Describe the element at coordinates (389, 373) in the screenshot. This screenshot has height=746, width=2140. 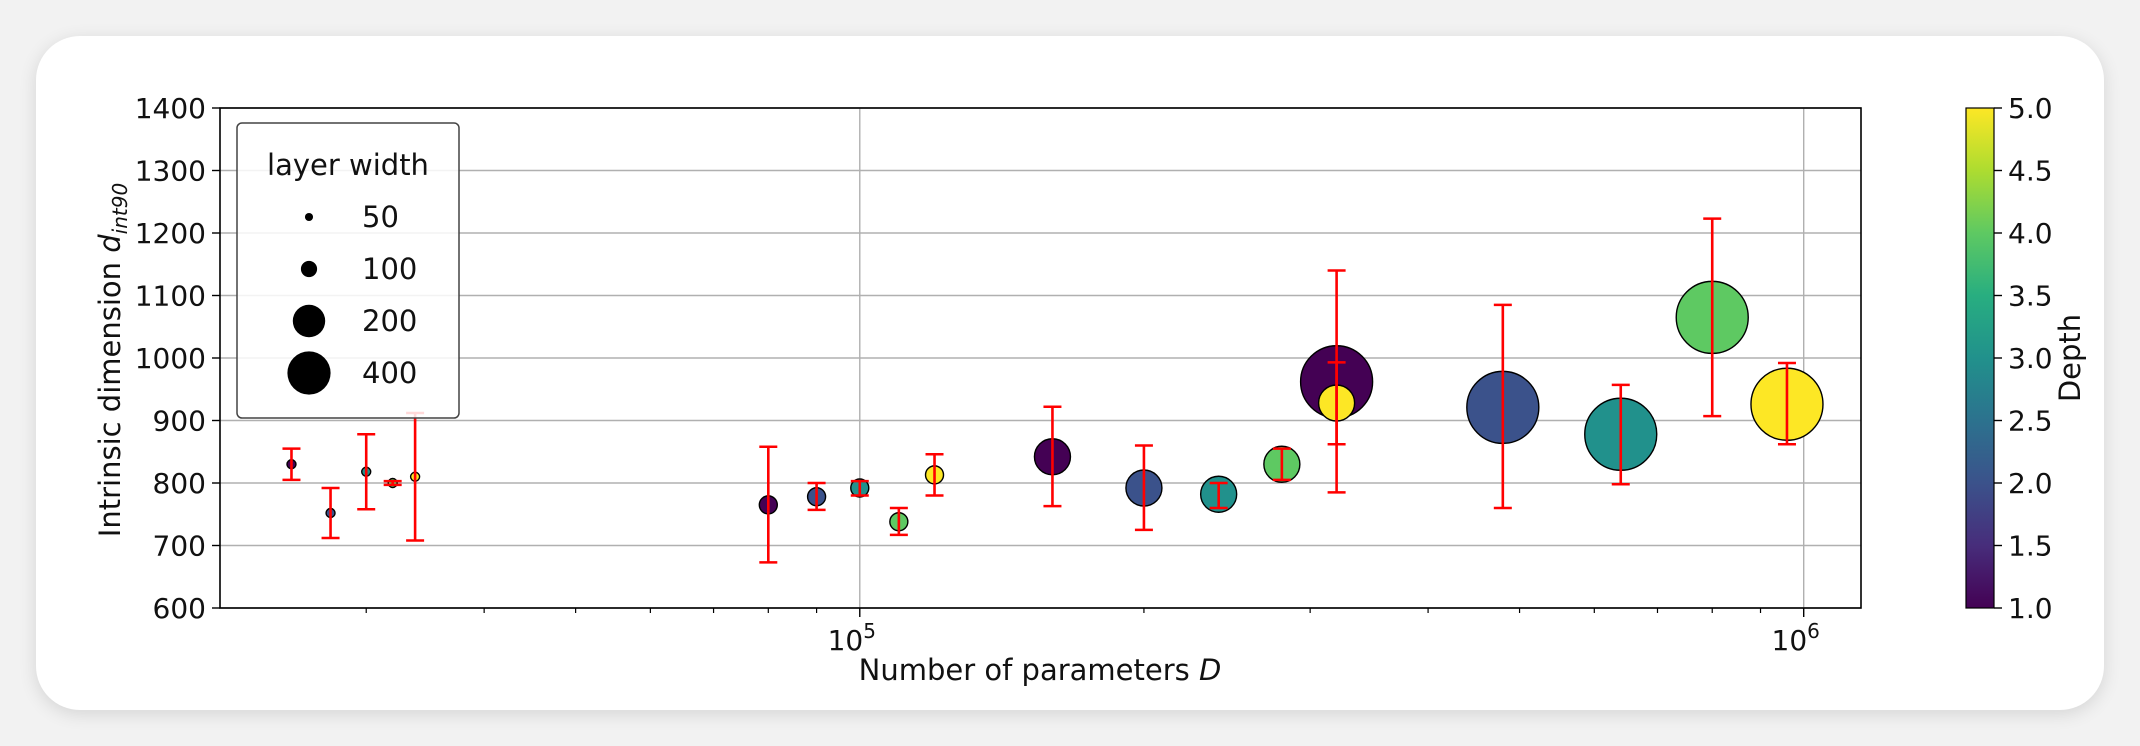
I see `legend-entry-label: 400` at that location.